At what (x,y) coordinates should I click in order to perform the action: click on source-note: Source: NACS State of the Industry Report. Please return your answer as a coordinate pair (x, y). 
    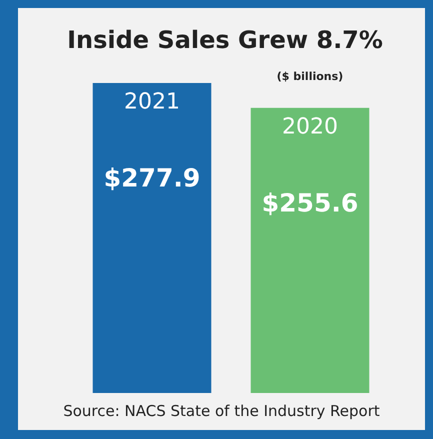
    Looking at the image, I should click on (221, 411).